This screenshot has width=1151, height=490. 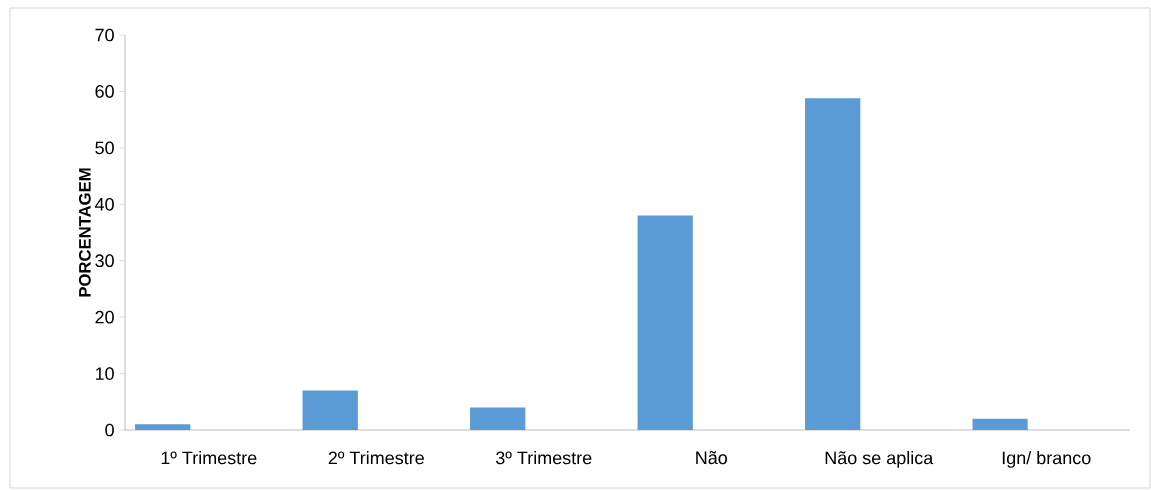 I want to click on y-tick-label: 10, so click(x=104, y=373).